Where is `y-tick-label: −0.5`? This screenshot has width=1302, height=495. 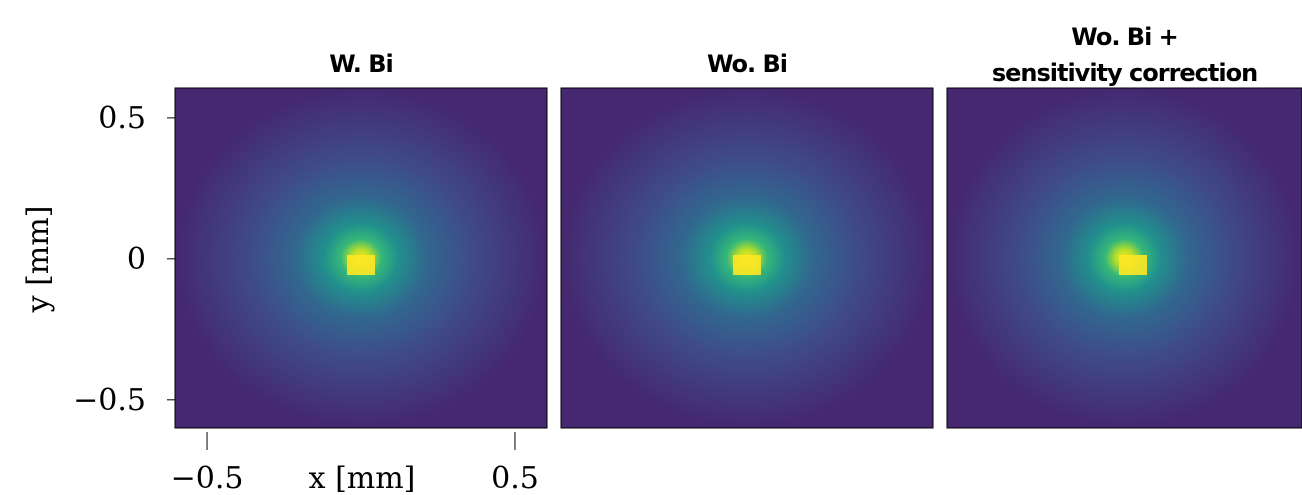
y-tick-label: −0.5 is located at coordinates (109, 400).